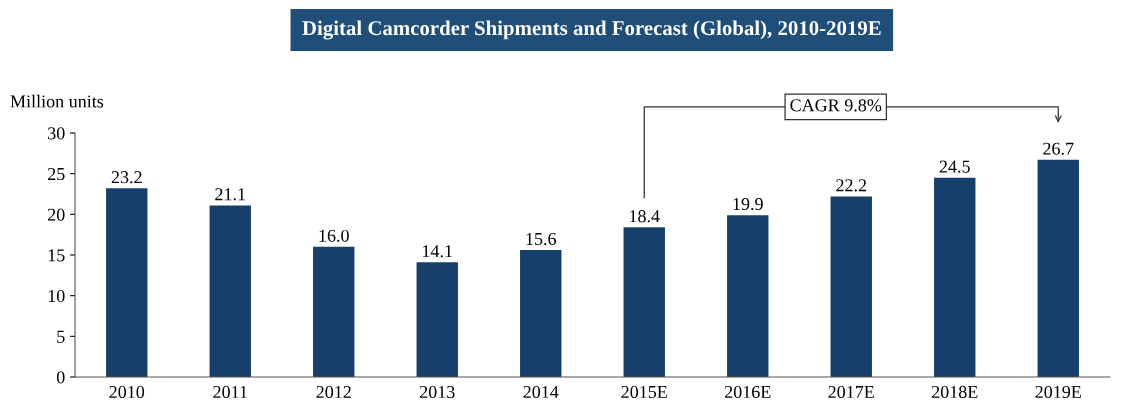 The image size is (1123, 407). Describe the element at coordinates (126, 177) in the screenshot. I see `data-label: 23.2` at that location.